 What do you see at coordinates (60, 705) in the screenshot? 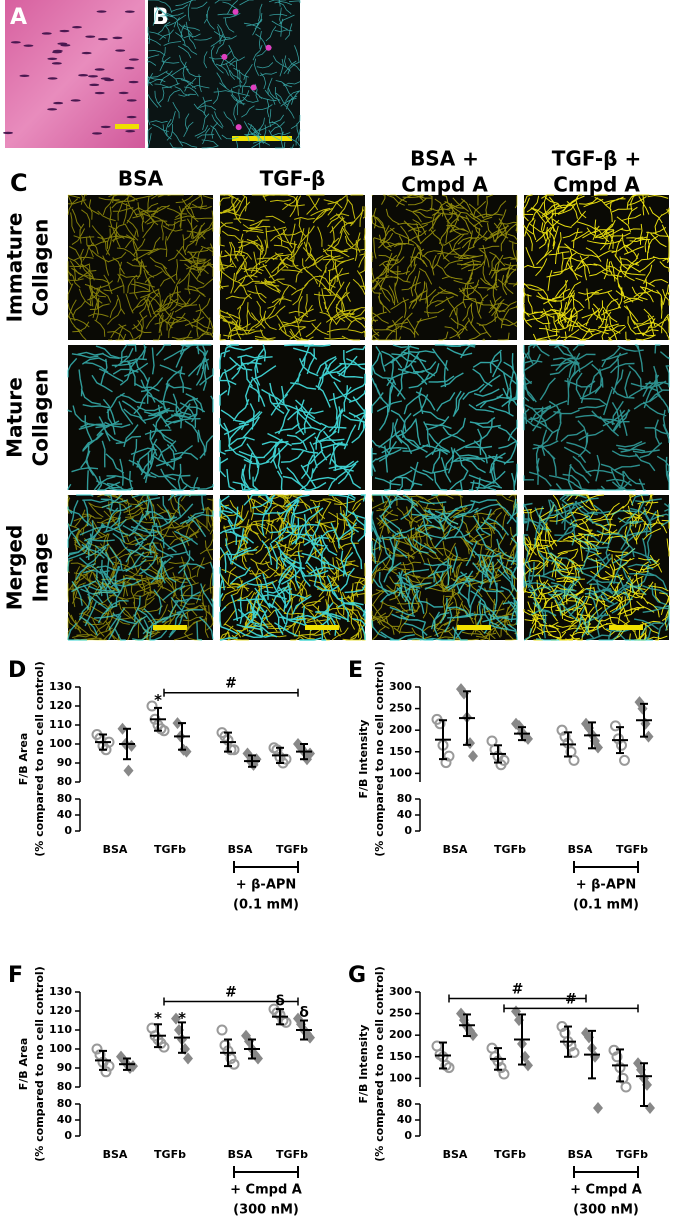
I see `y-tick-label: 120` at bounding box center [60, 705].